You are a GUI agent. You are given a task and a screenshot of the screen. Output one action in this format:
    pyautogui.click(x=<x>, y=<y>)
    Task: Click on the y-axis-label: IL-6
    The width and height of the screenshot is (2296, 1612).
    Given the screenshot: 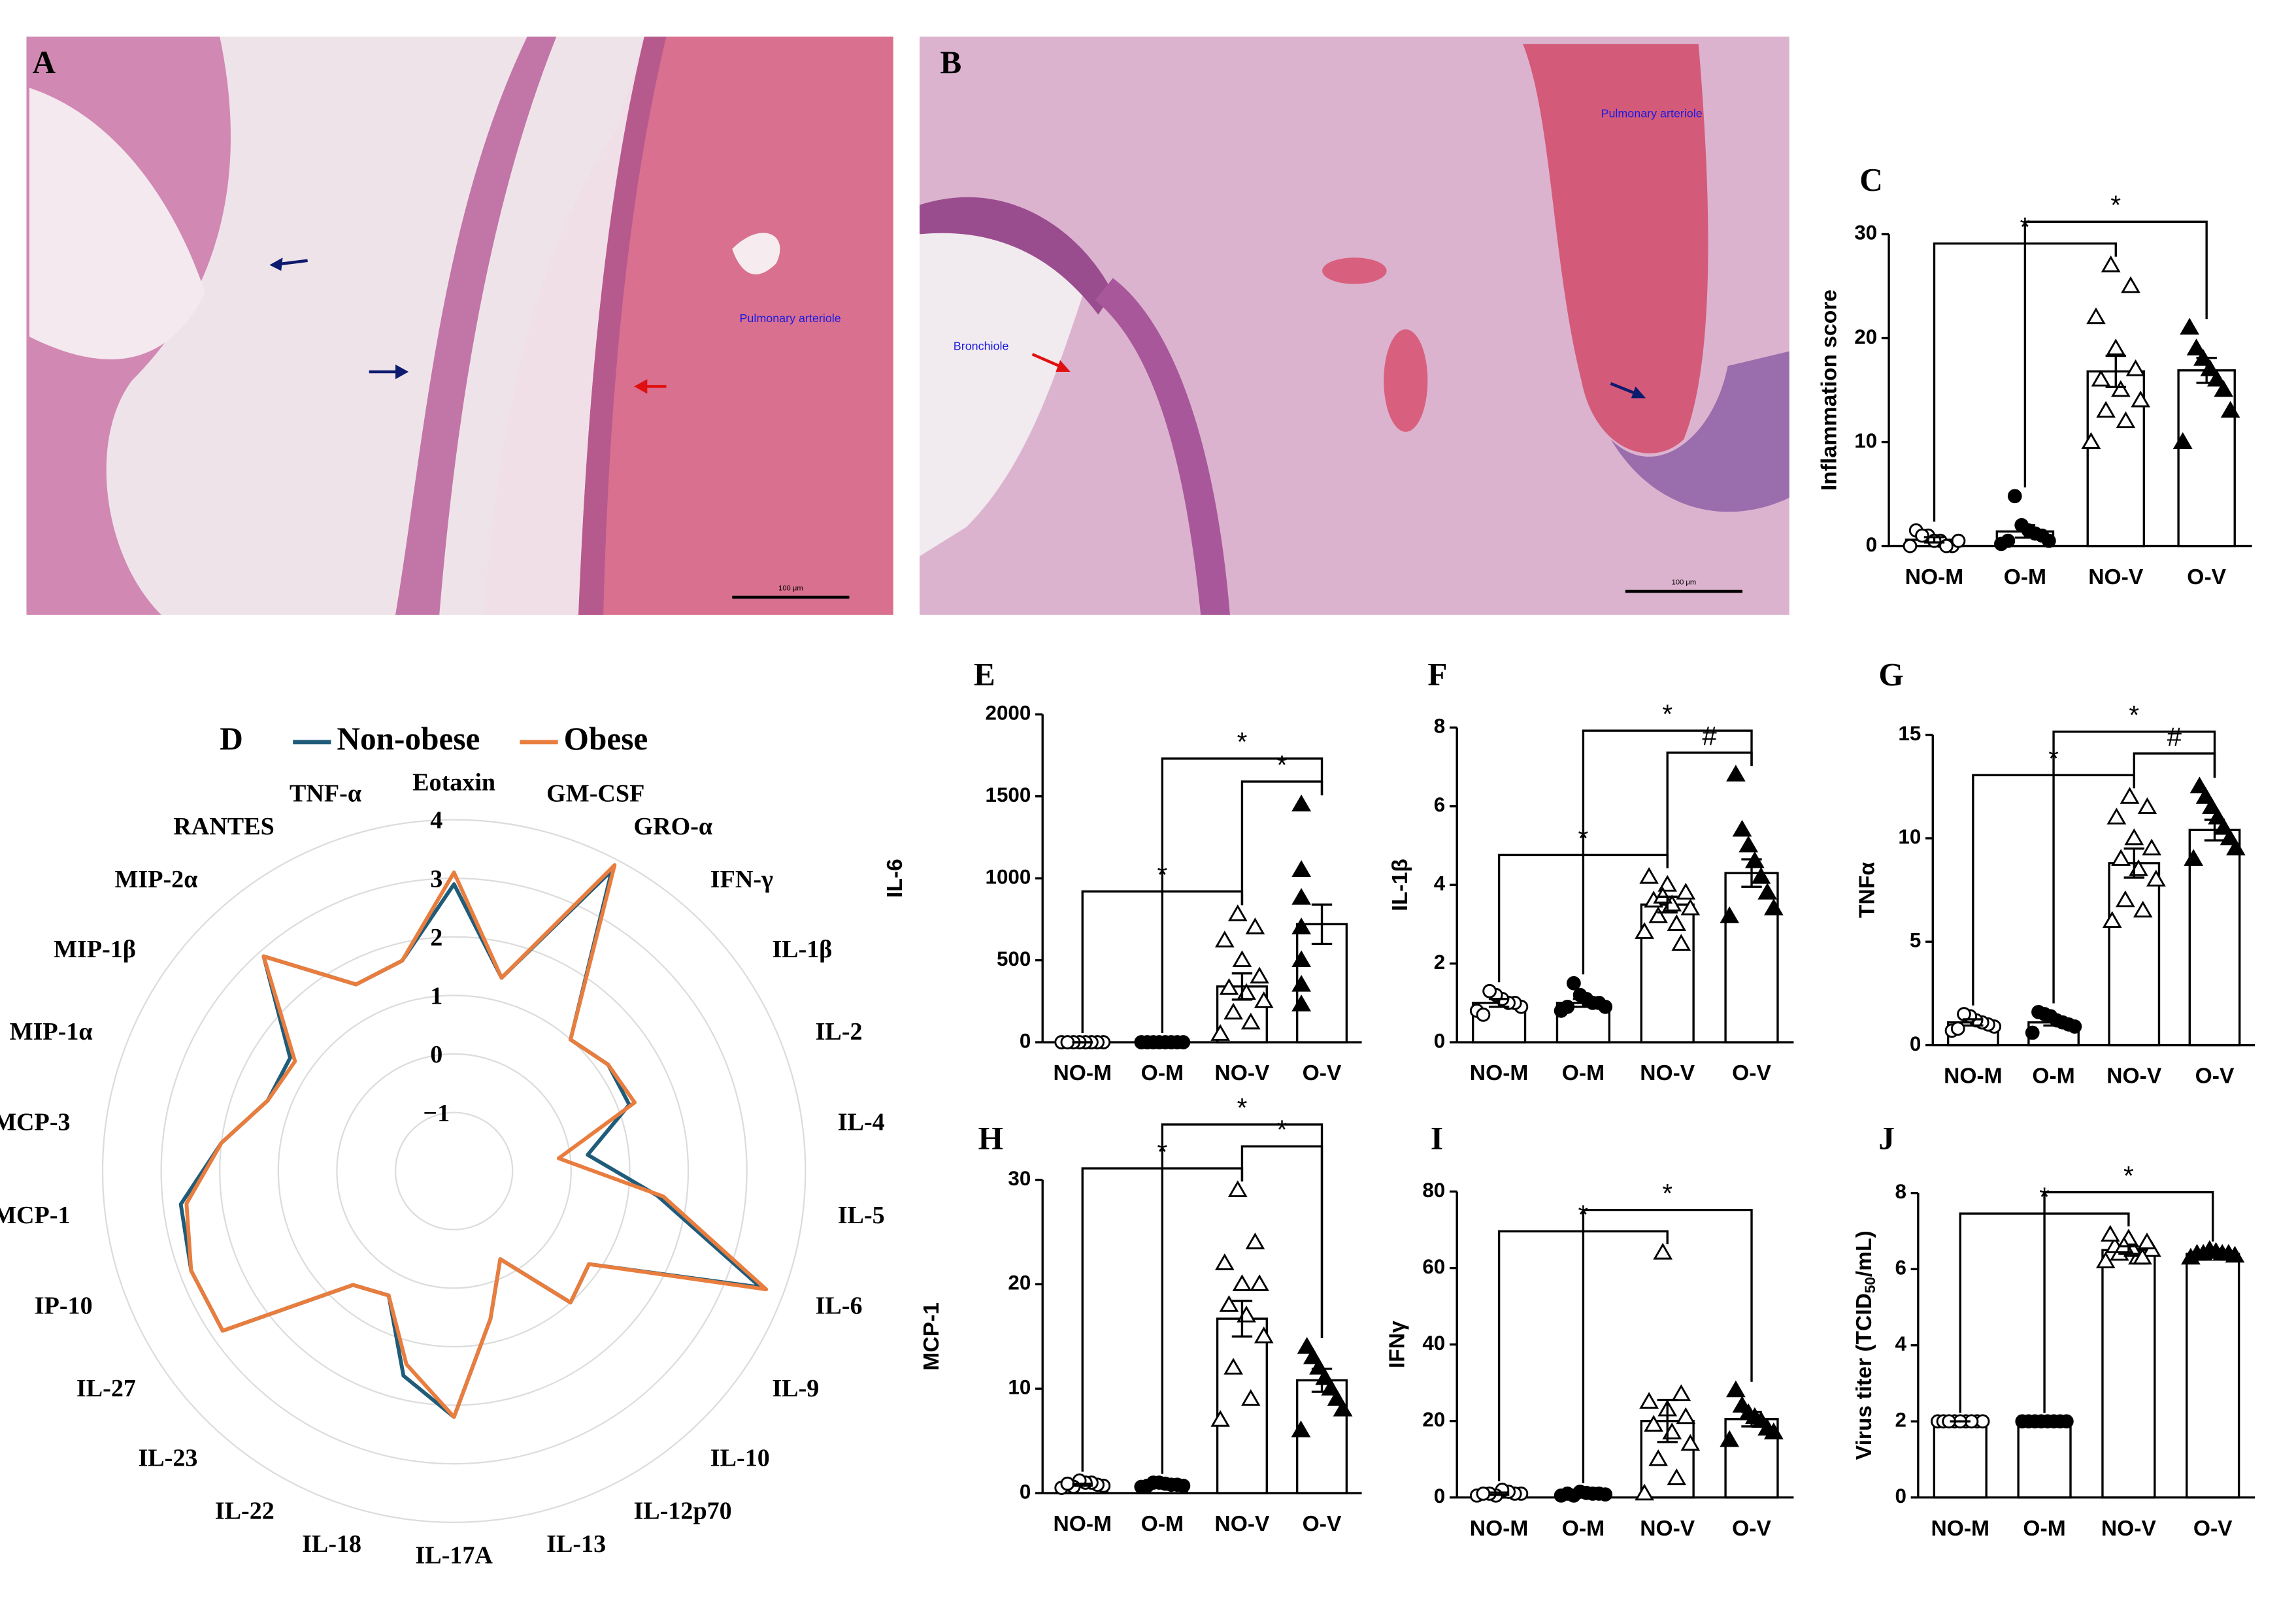 What is the action you would take?
    pyautogui.click(x=895, y=878)
    